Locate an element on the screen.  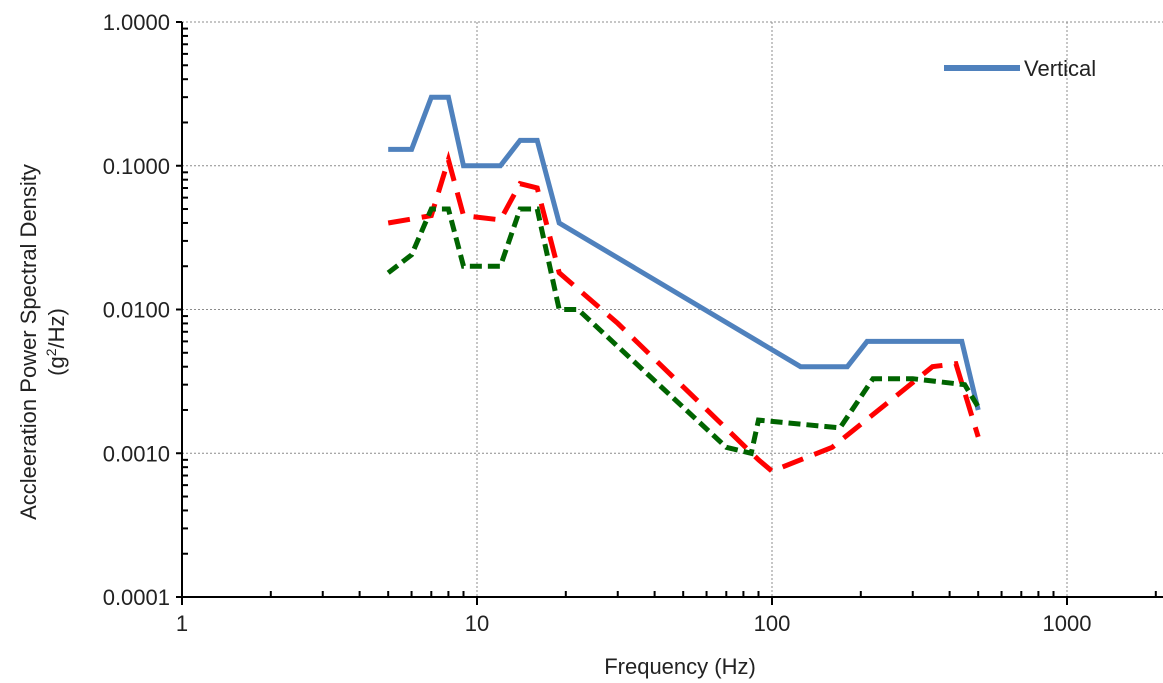
x-tick-label: 10 is located at coordinates (477, 623).